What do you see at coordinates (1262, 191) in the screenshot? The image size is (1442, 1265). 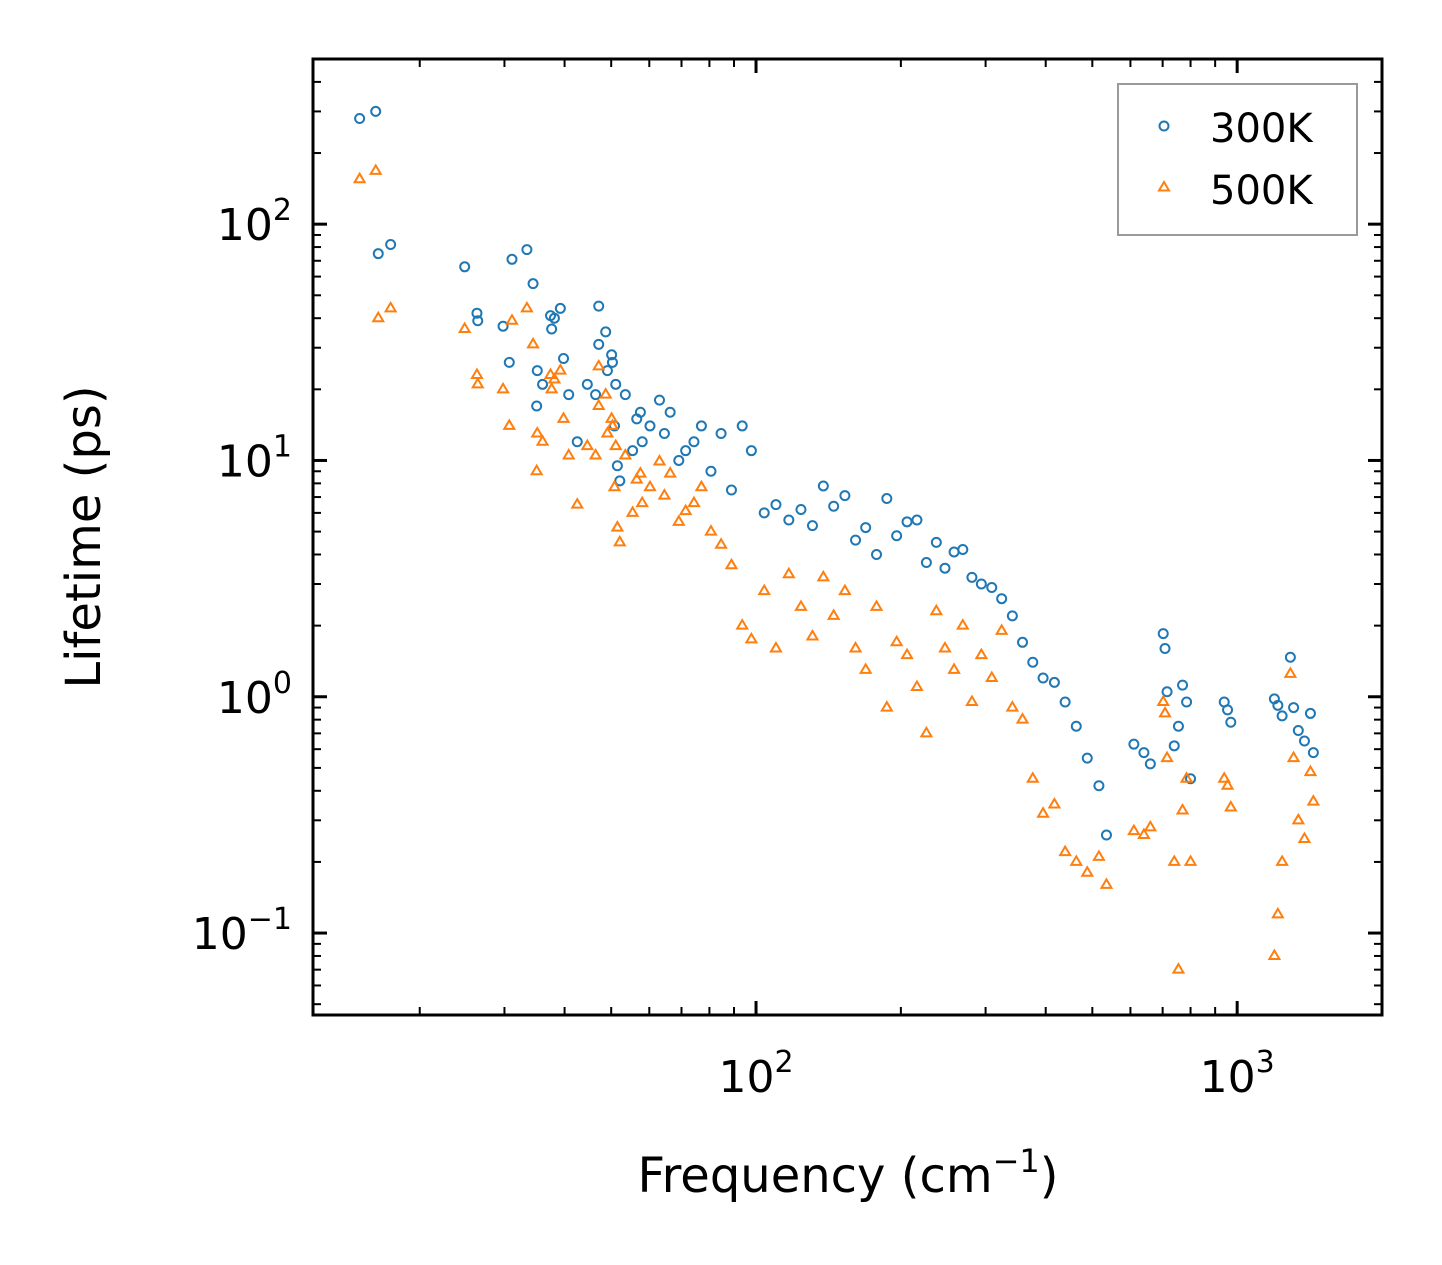 I see `legend-label-500k: 500K` at bounding box center [1262, 191].